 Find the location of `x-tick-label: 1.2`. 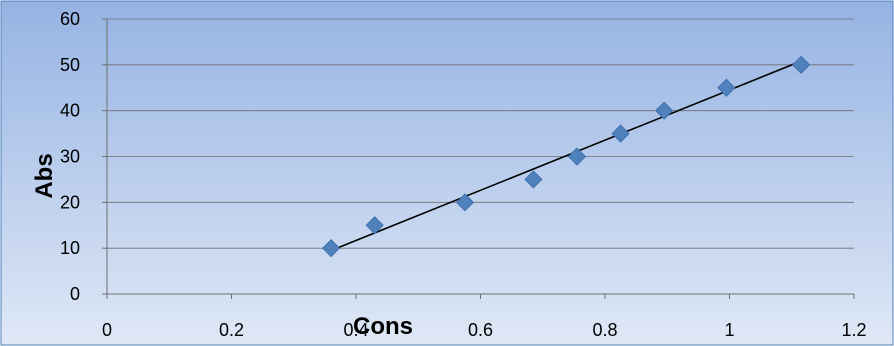

x-tick-label: 1.2 is located at coordinates (853, 330).